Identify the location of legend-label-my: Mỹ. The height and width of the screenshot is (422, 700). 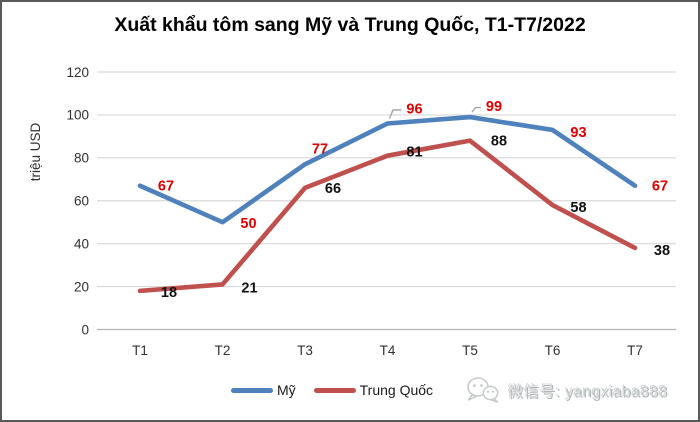
(286, 390).